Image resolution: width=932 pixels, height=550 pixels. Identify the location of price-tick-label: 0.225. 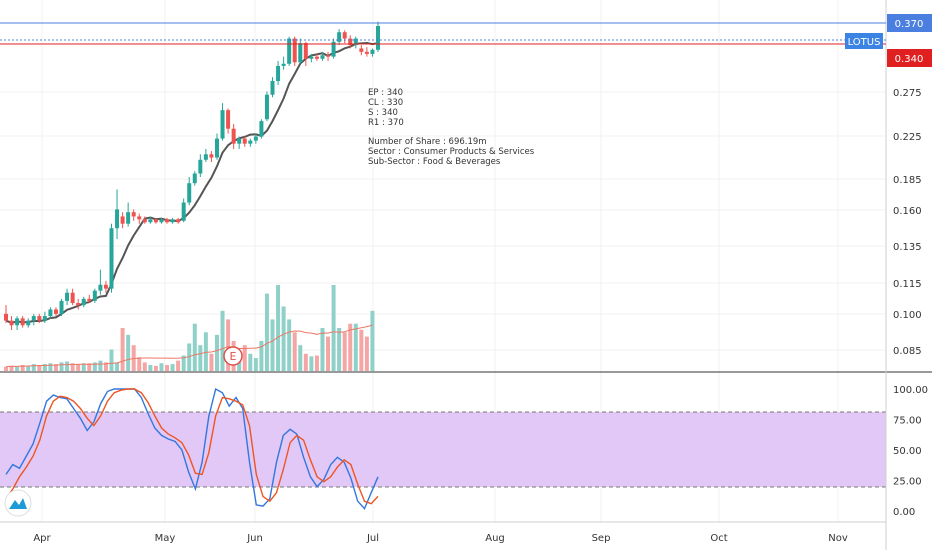
(907, 137).